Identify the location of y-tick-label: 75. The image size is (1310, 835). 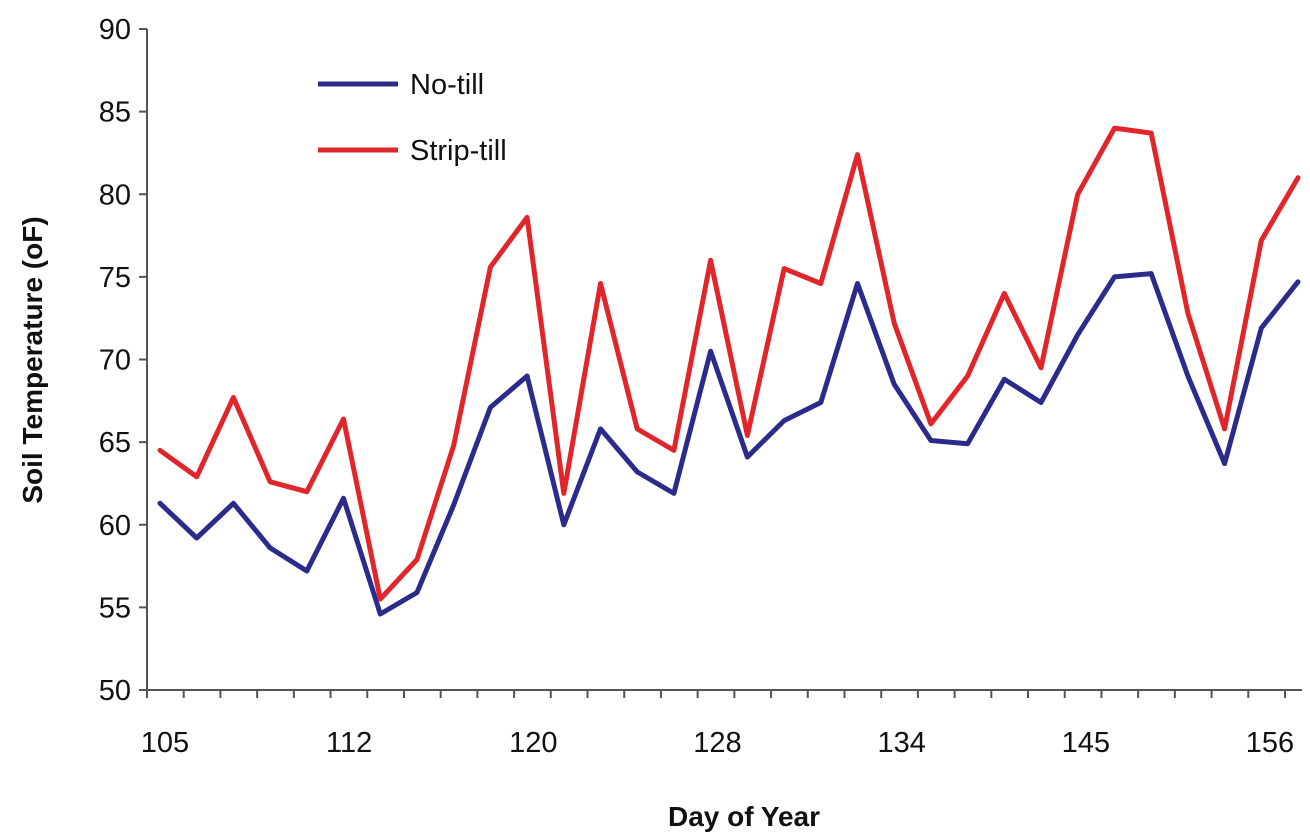
(115, 278).